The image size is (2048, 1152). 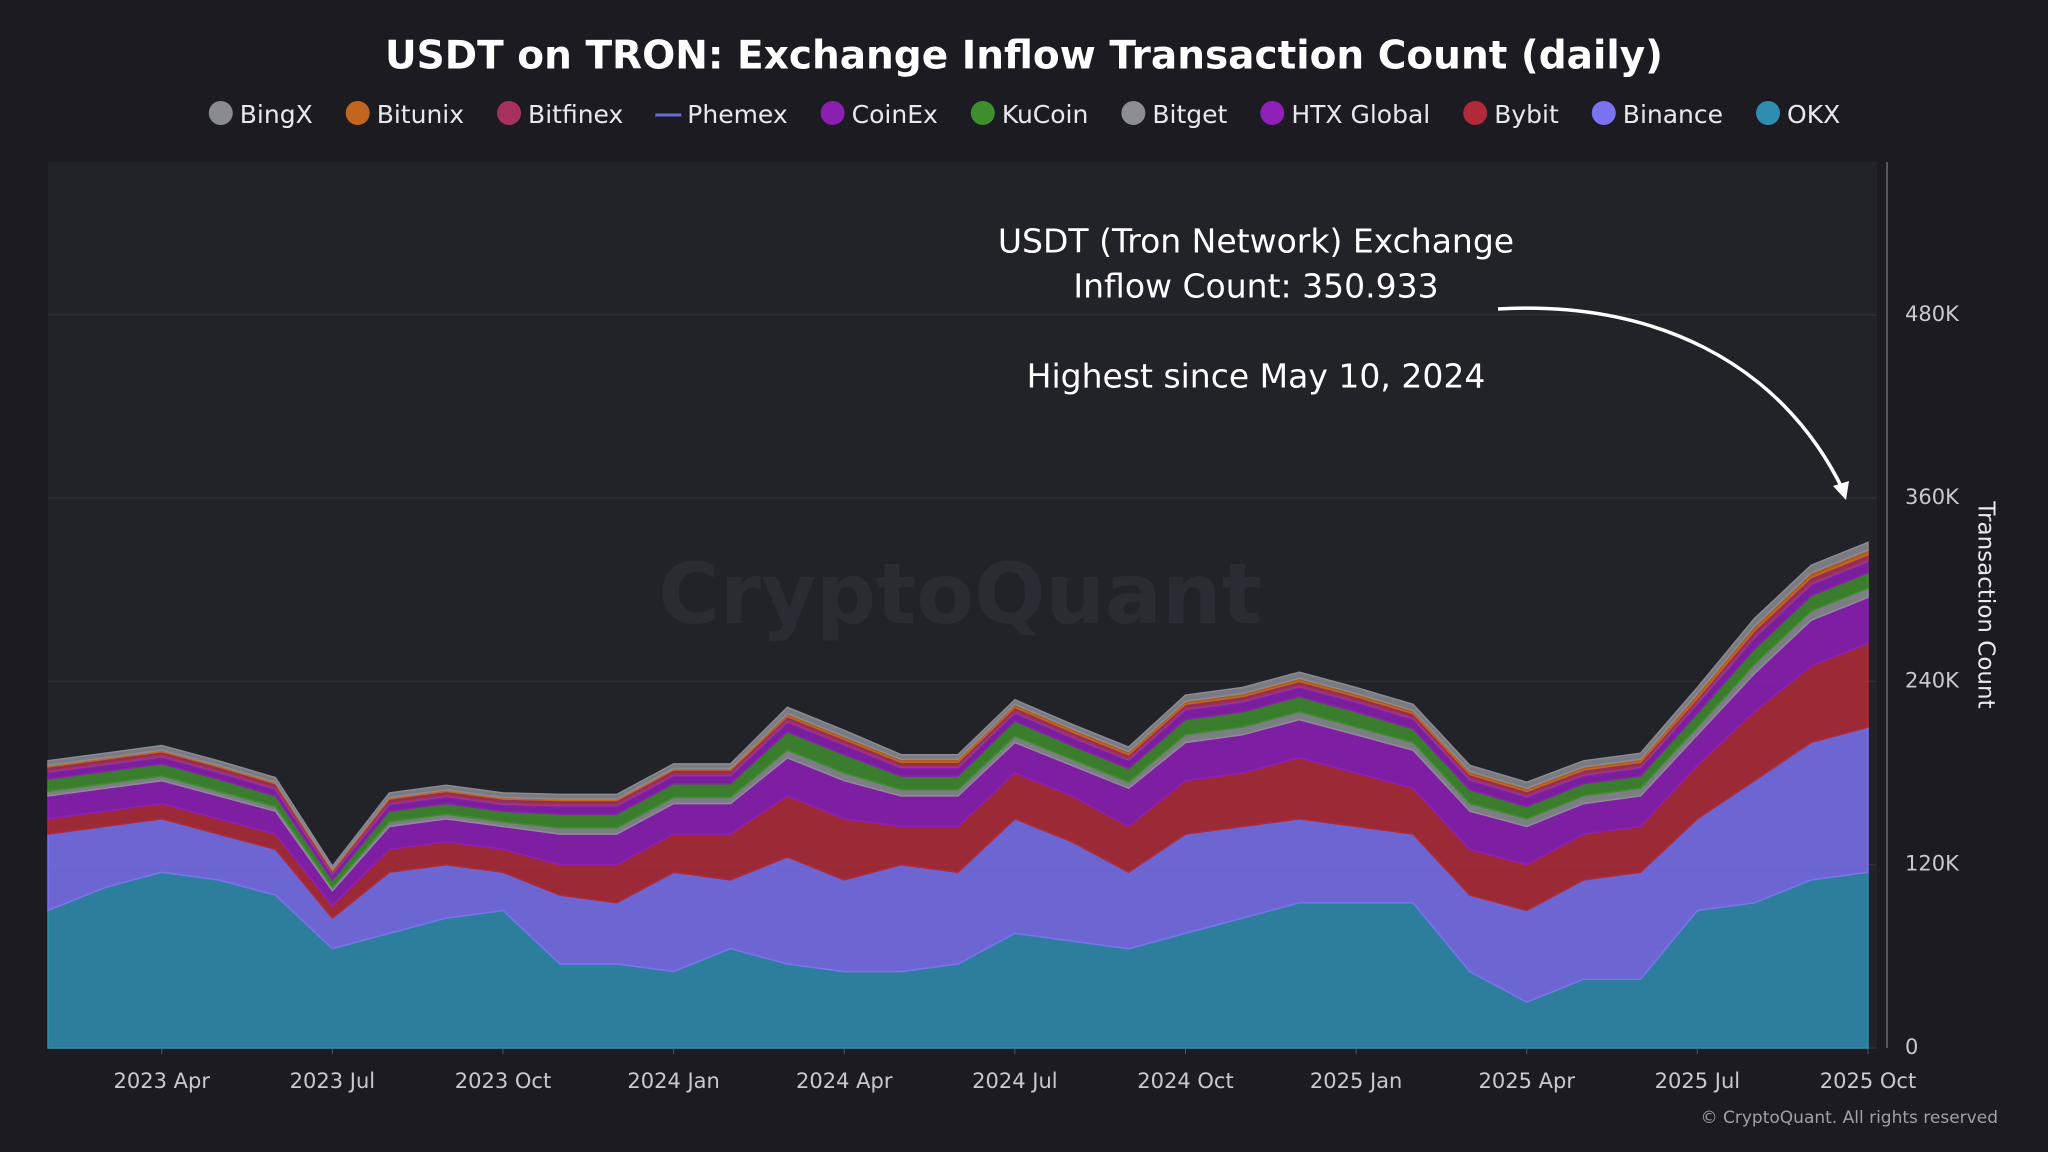 I want to click on legend-item: Bitget, so click(x=1174, y=114).